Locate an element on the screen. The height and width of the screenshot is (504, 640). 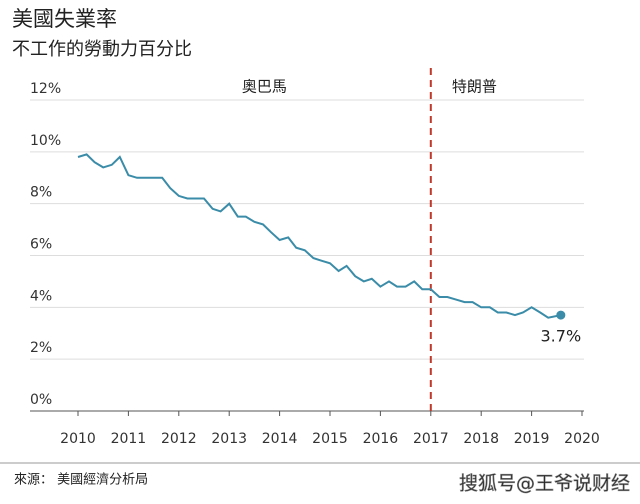
x-tick-label: 2019 is located at coordinates (532, 439).